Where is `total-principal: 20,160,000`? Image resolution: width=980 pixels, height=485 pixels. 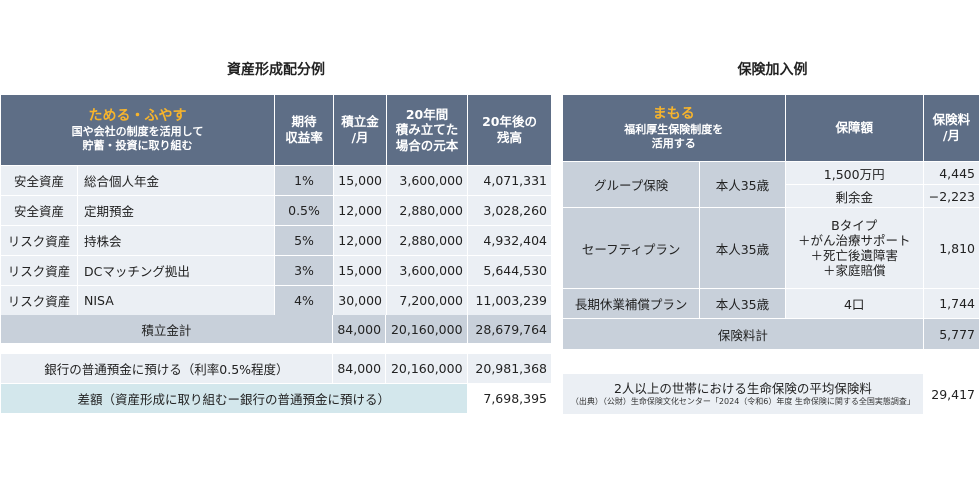
total-principal: 20,160,000 is located at coordinates (426, 329).